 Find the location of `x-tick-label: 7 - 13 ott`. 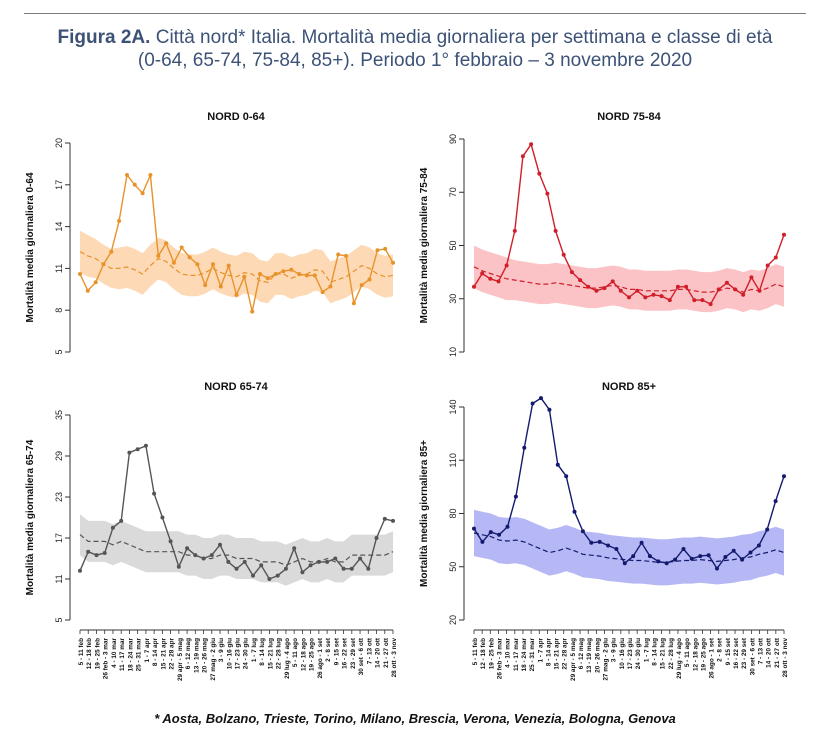

x-tick-label: 7 - 13 ott is located at coordinates (761, 650).